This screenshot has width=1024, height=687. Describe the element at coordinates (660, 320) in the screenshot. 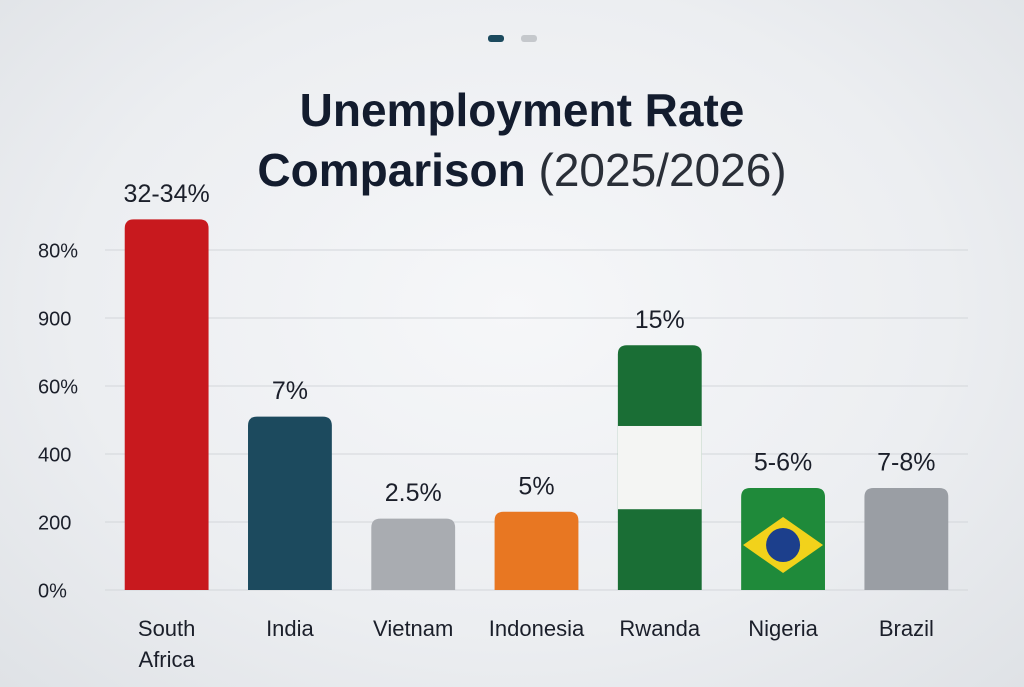

I see `value-label: 15%` at that location.